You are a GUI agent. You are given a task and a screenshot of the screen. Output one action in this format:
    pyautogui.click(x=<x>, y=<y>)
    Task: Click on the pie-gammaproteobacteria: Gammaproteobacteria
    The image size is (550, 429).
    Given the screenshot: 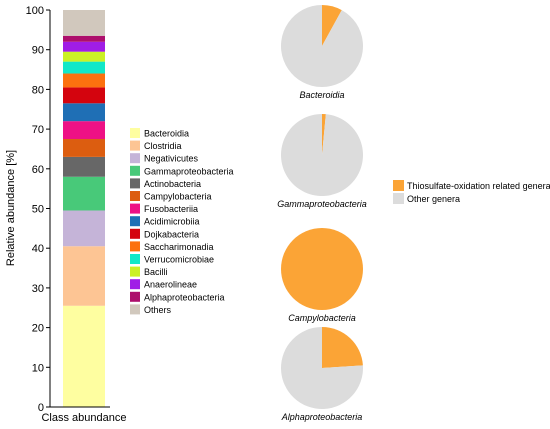 What is the action you would take?
    pyautogui.click(x=322, y=161)
    